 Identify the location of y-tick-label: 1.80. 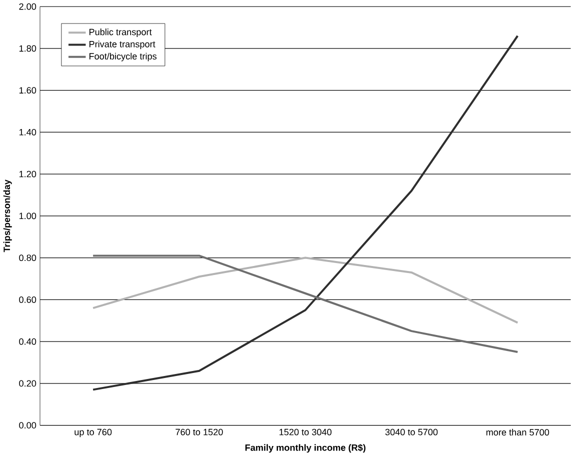
(27, 48).